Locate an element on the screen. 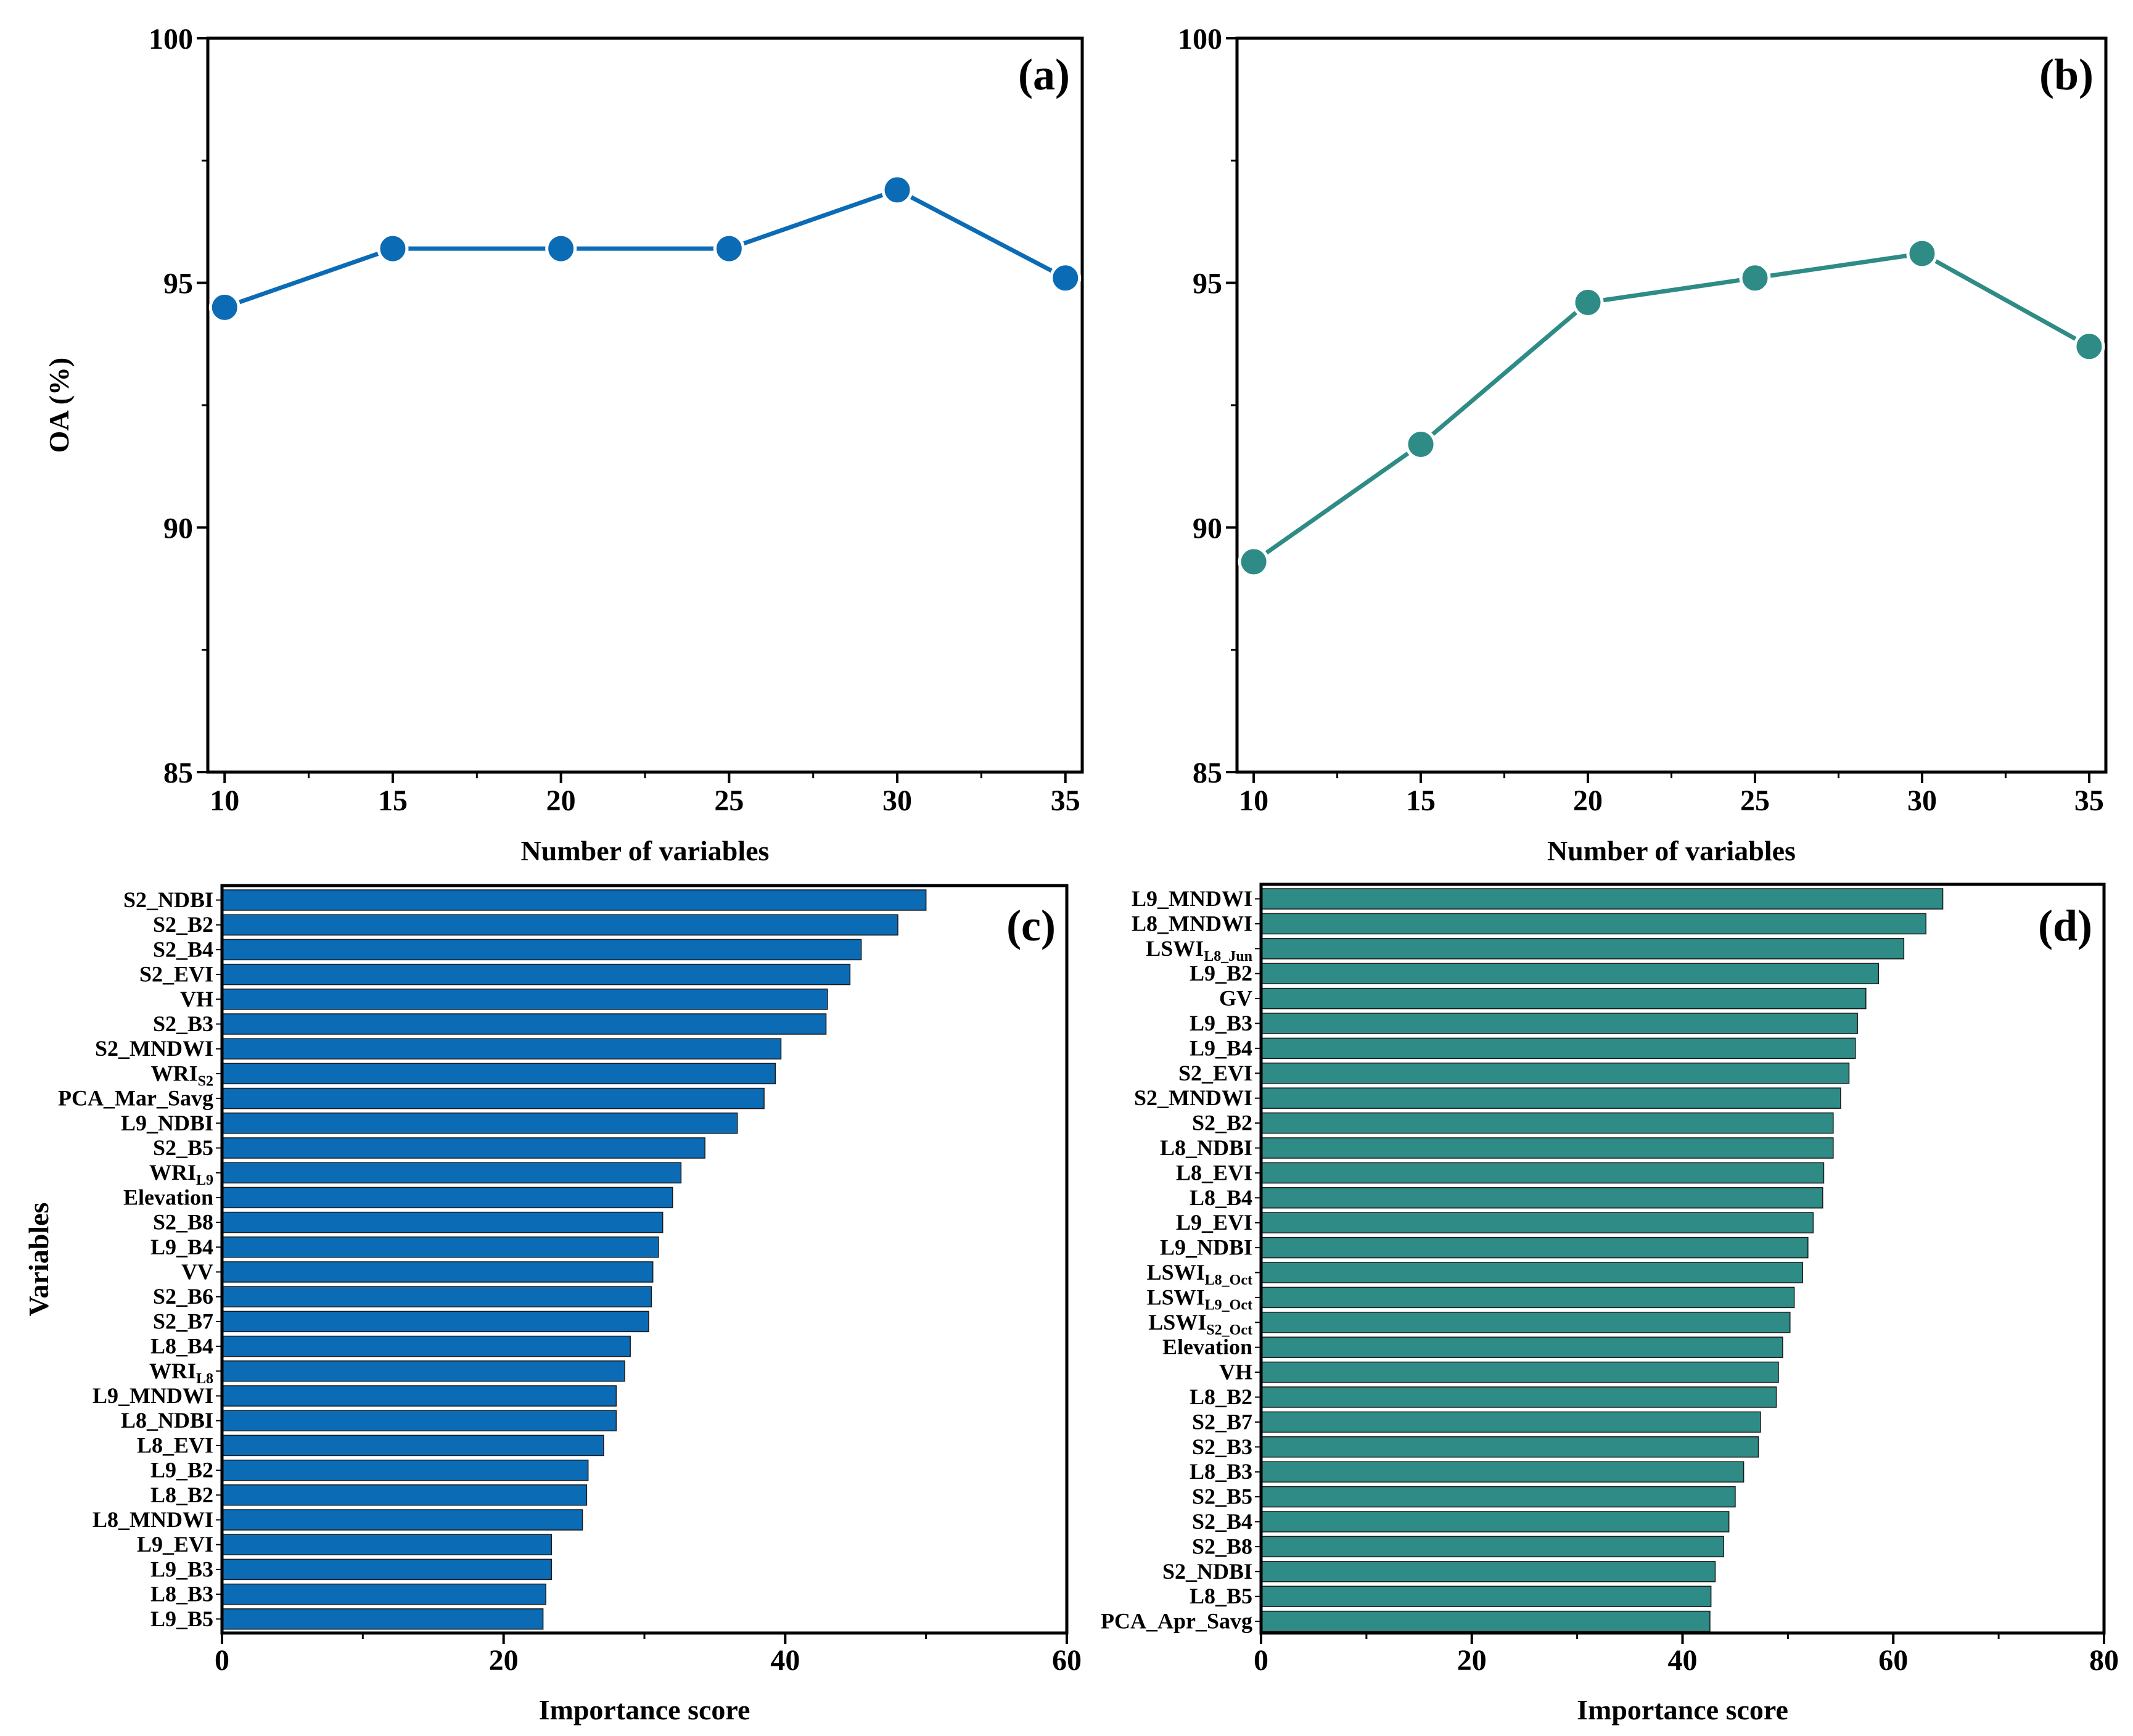 This screenshot has width=2133, height=1736. panel-label: (c) is located at coordinates (1031, 925).